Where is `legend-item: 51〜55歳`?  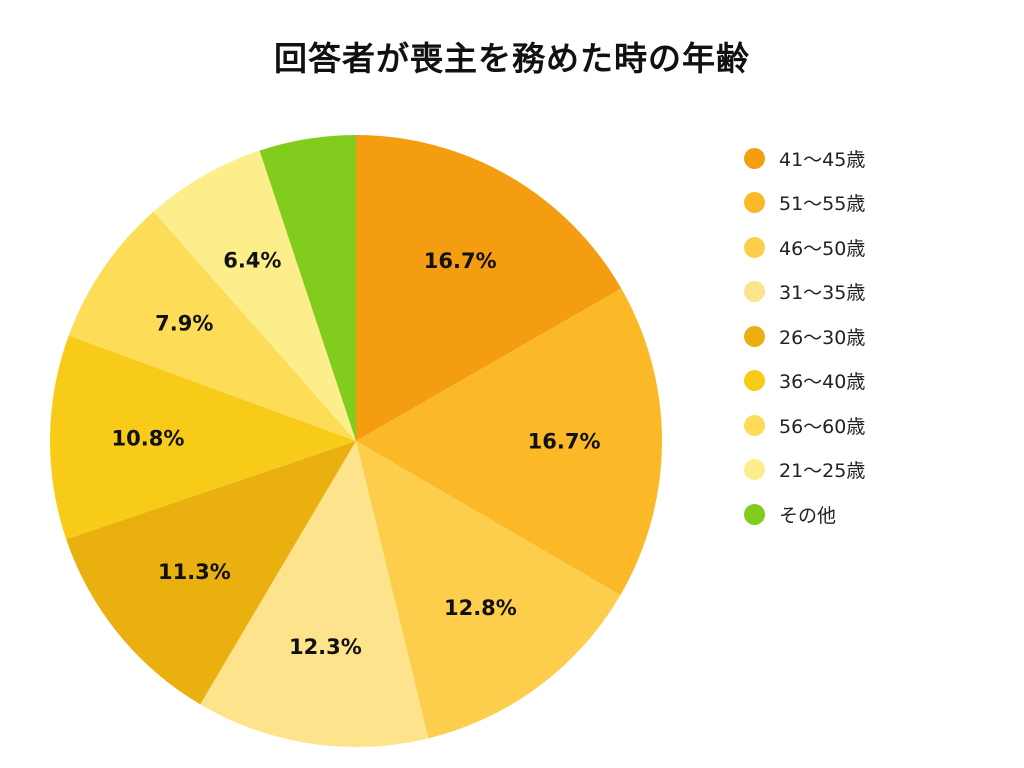 legend-item: 51〜55歳 is located at coordinates (804, 203).